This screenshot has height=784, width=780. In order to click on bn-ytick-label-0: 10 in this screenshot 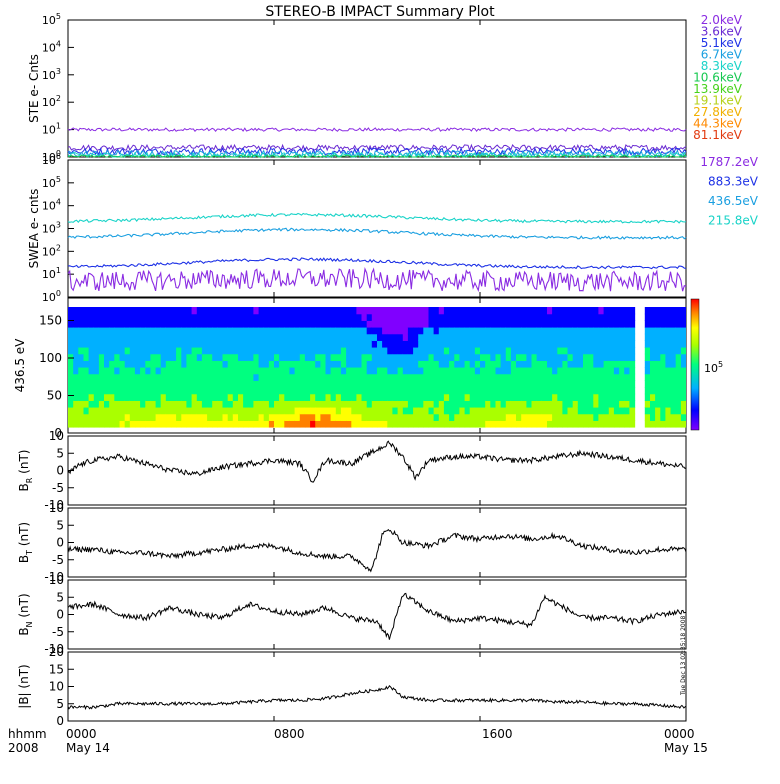, I will do `click(56, 580)`.